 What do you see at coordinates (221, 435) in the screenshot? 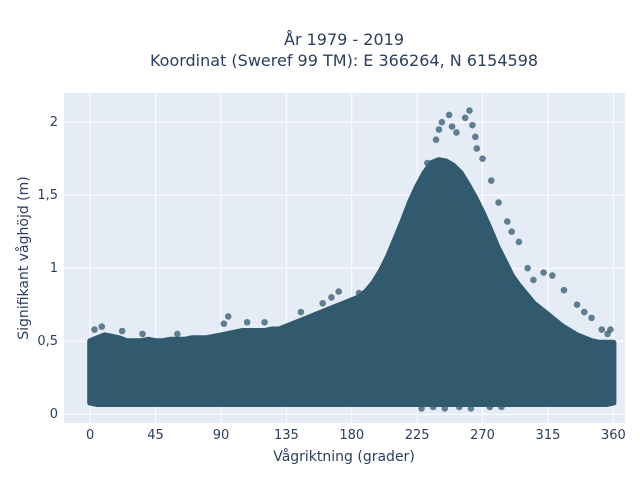
I see `x-tick-label: 90` at bounding box center [221, 435].